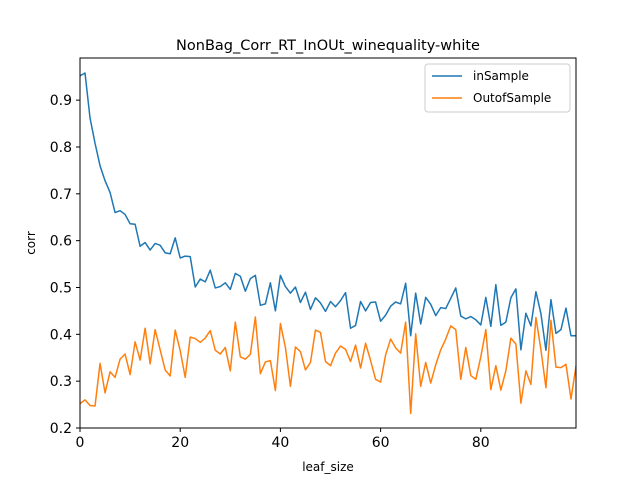  I want to click on y-tick-label: 0.7, so click(61, 195).